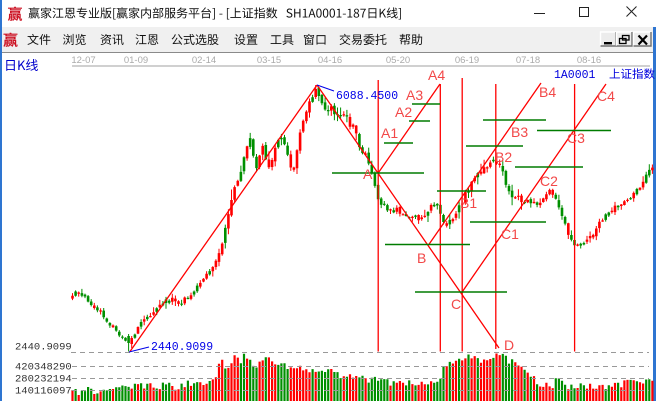  What do you see at coordinates (414, 95) in the screenshot?
I see `svg-text: A3` at bounding box center [414, 95].